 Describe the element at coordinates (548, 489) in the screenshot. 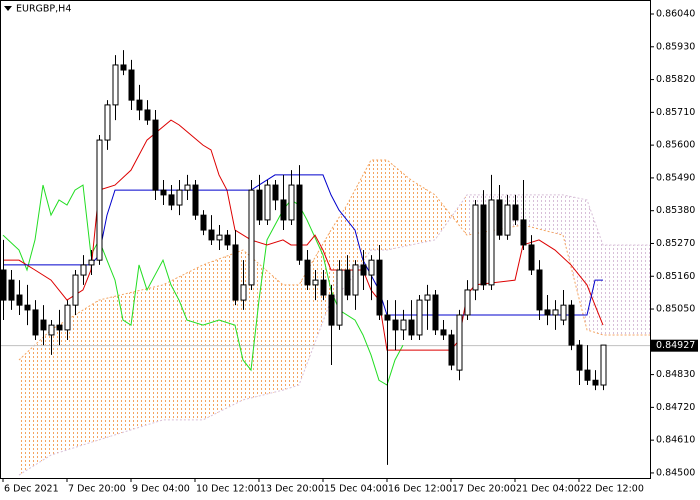

I see `x-tick-label: 21 Dec 04:00` at that location.